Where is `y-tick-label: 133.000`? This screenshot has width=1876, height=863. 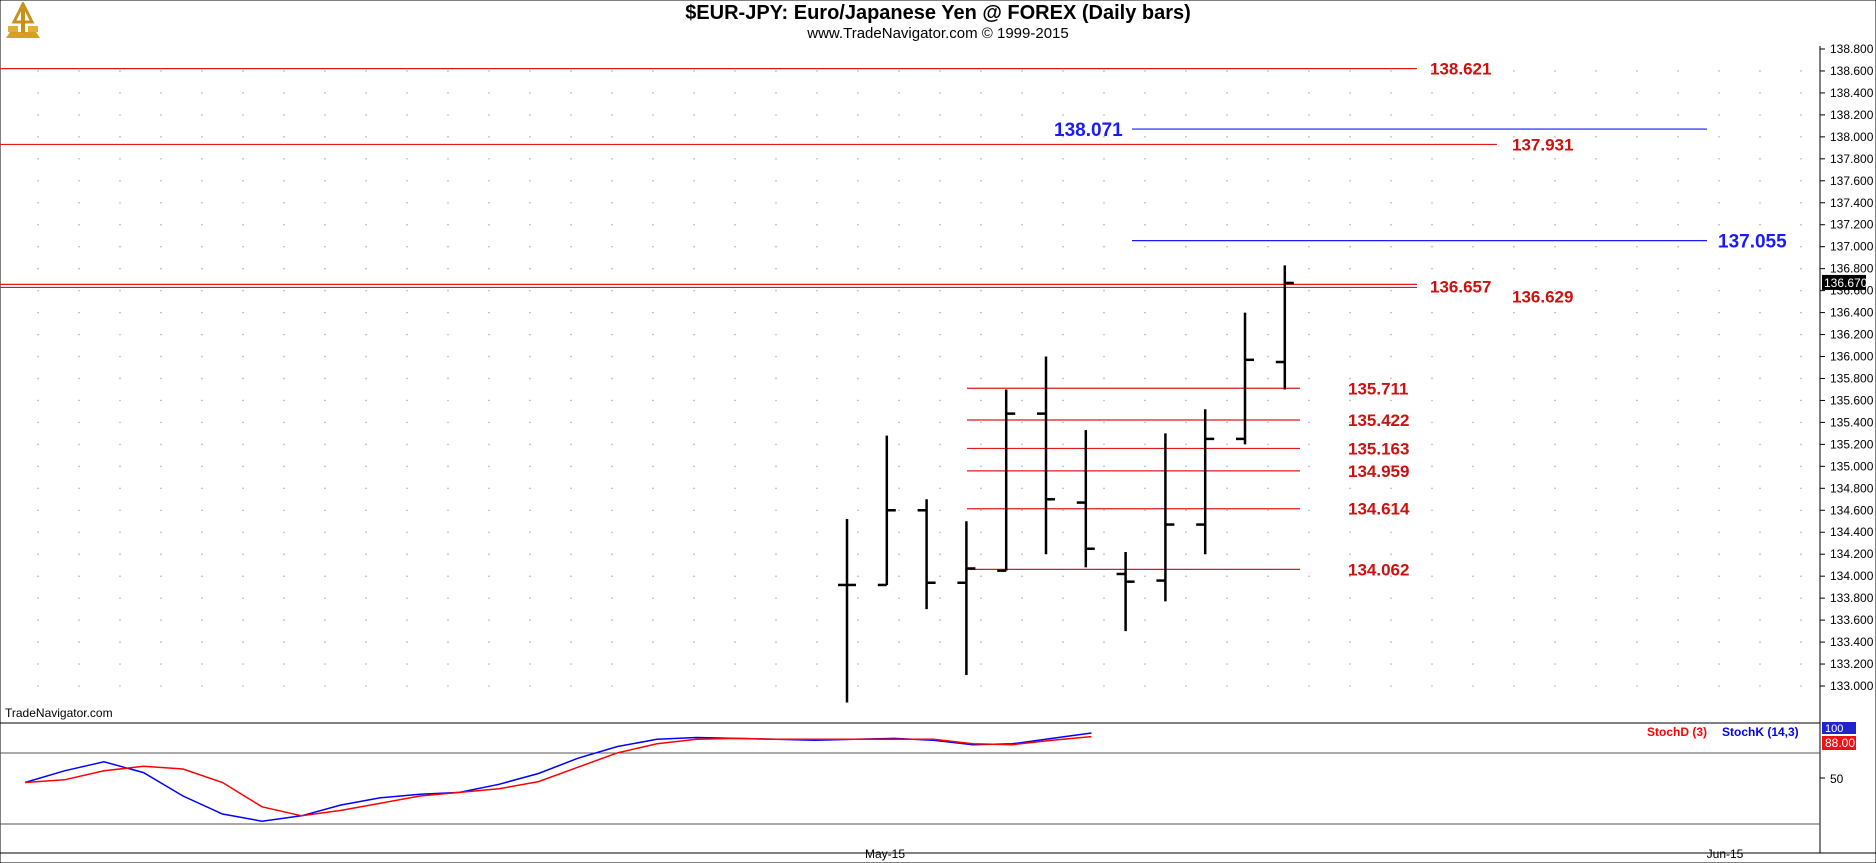 y-tick-label: 133.000 is located at coordinates (1852, 686).